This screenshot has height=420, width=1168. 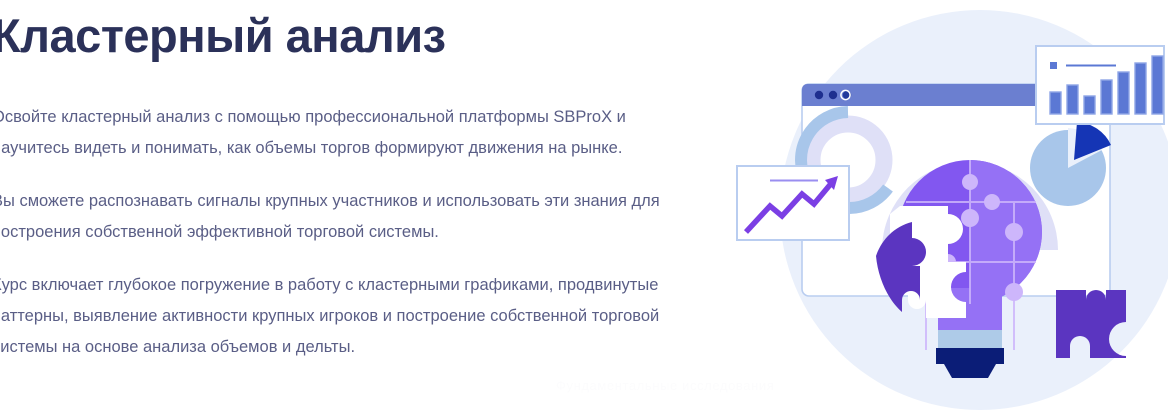 What do you see at coordinates (970, 356) in the screenshot?
I see `bulb-base-upper` at bounding box center [970, 356].